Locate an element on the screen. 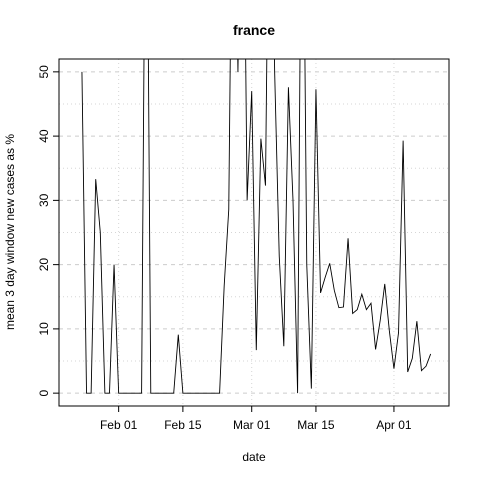 The width and height of the screenshot is (480, 485). y-axis-label: mean 3 day window new cases as % is located at coordinates (10, 232).